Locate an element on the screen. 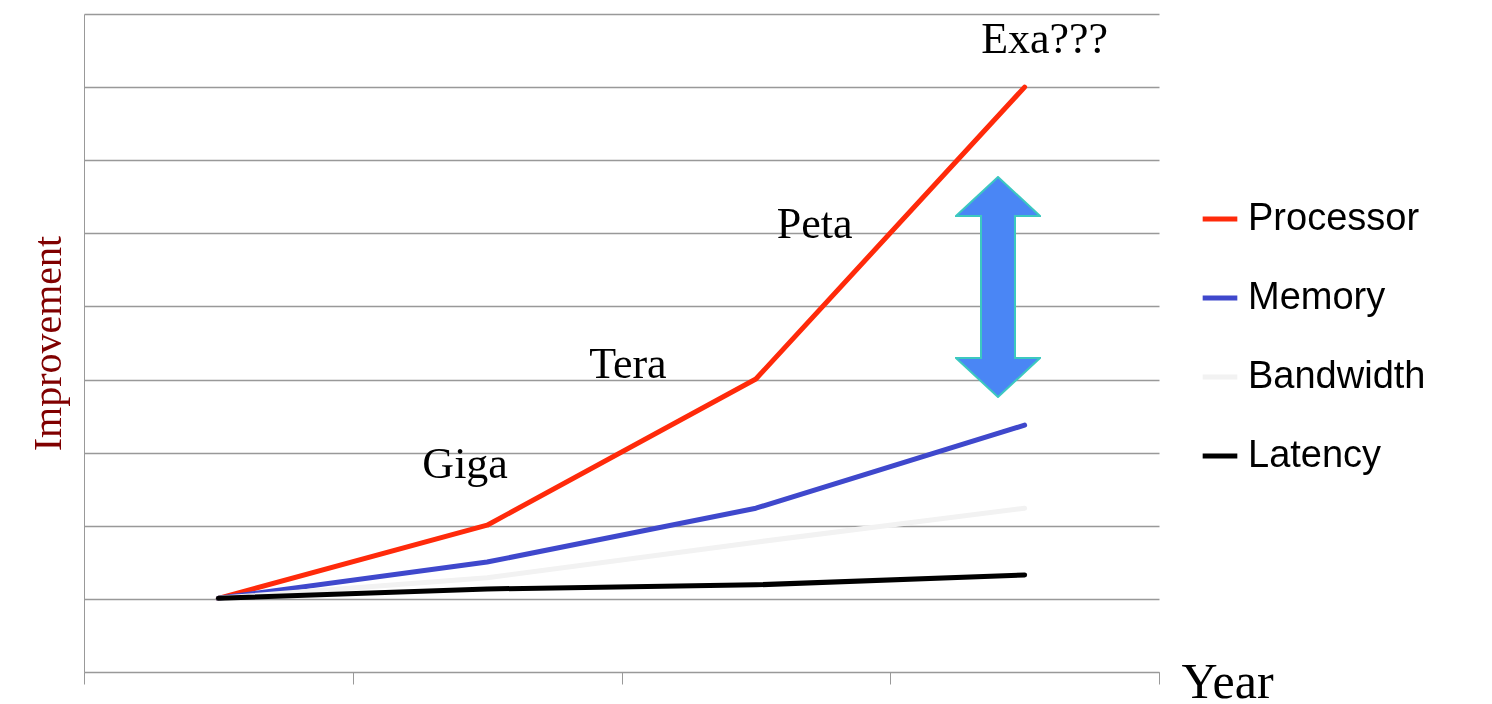 The height and width of the screenshot is (704, 1492). legend-label: Latency is located at coordinates (1315, 454).